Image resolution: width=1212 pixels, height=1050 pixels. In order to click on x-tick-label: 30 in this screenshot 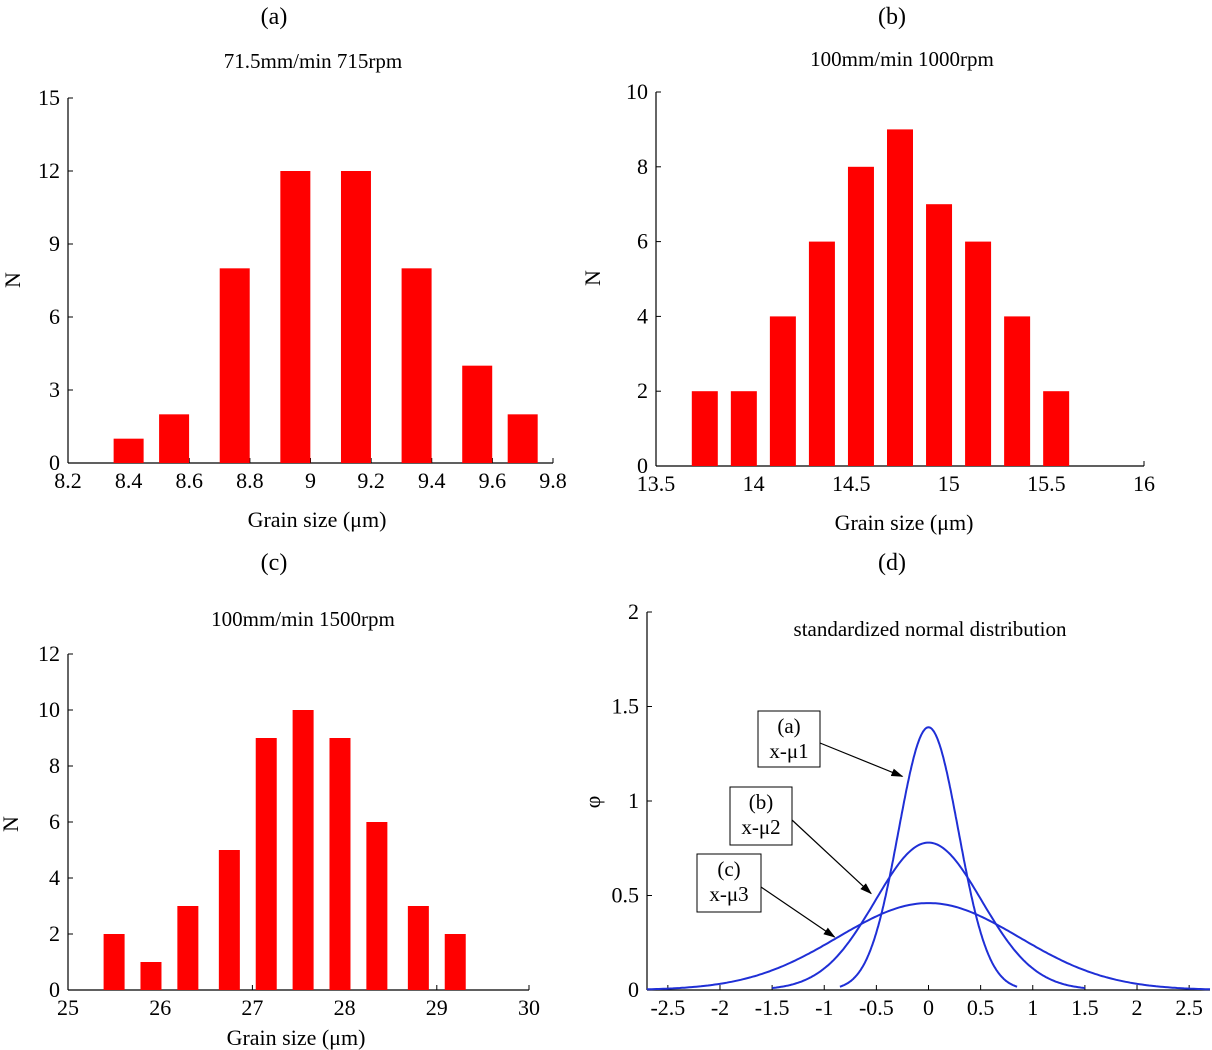, I will do `click(529, 1007)`.